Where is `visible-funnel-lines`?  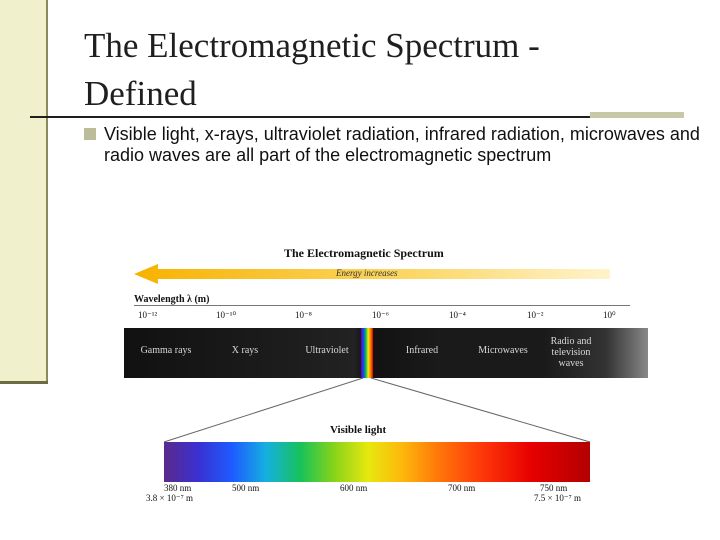 visible-funnel-lines is located at coordinates (377, 410).